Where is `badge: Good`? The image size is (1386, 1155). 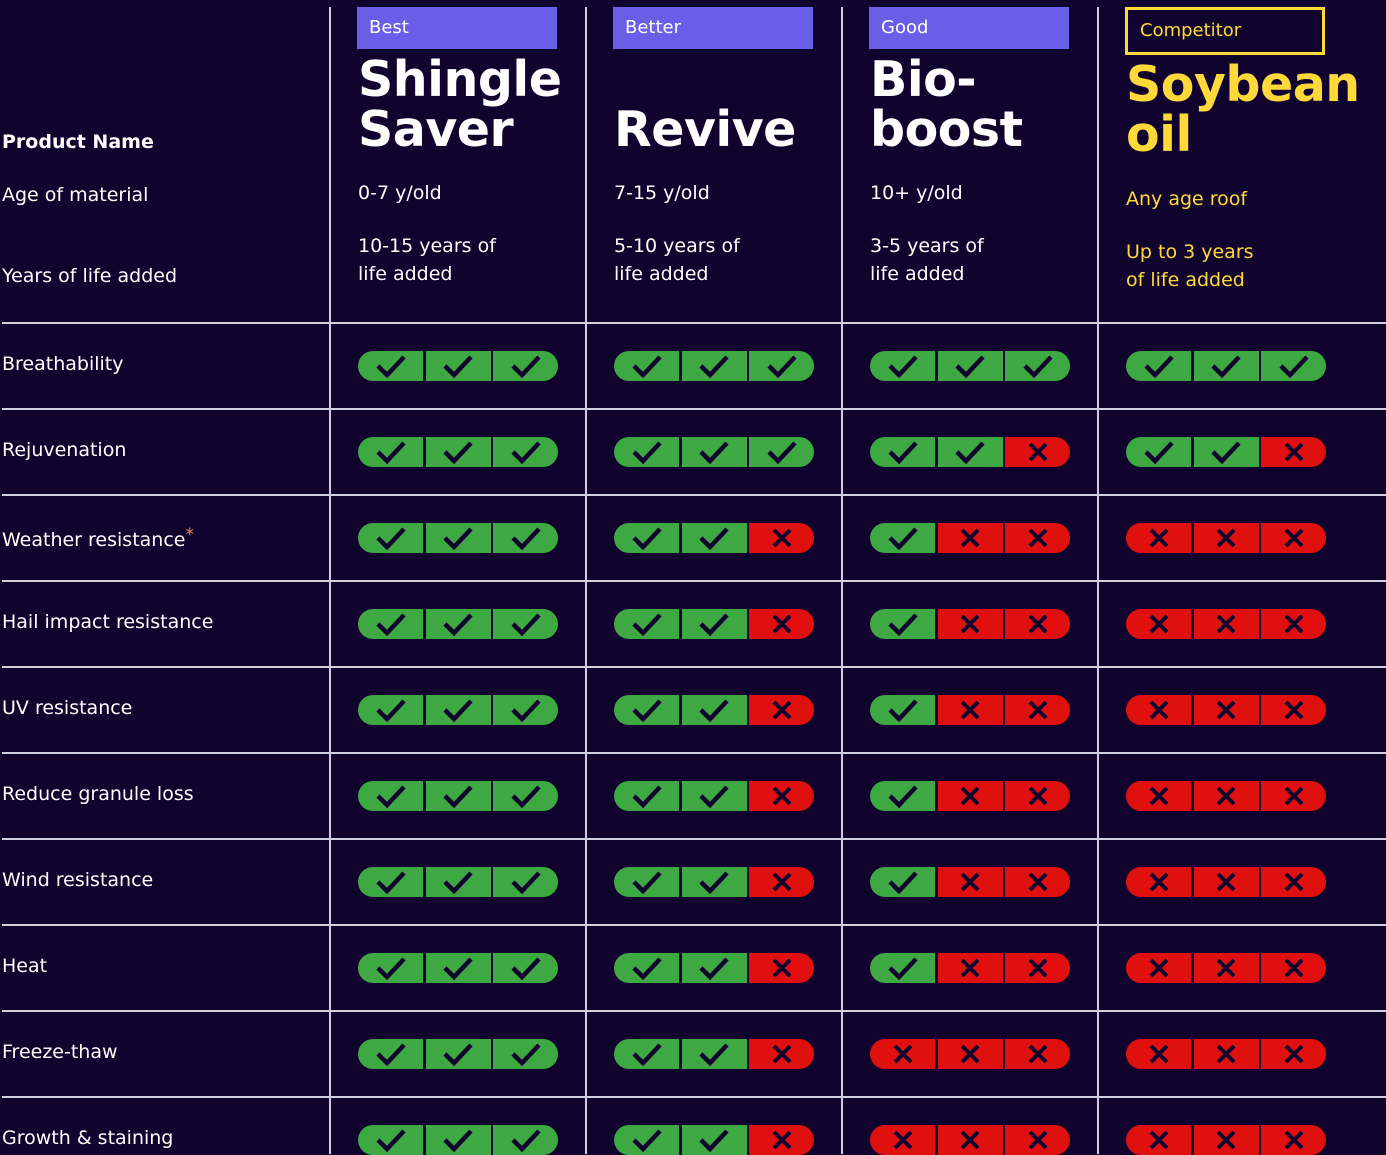
badge: Good is located at coordinates (969, 28).